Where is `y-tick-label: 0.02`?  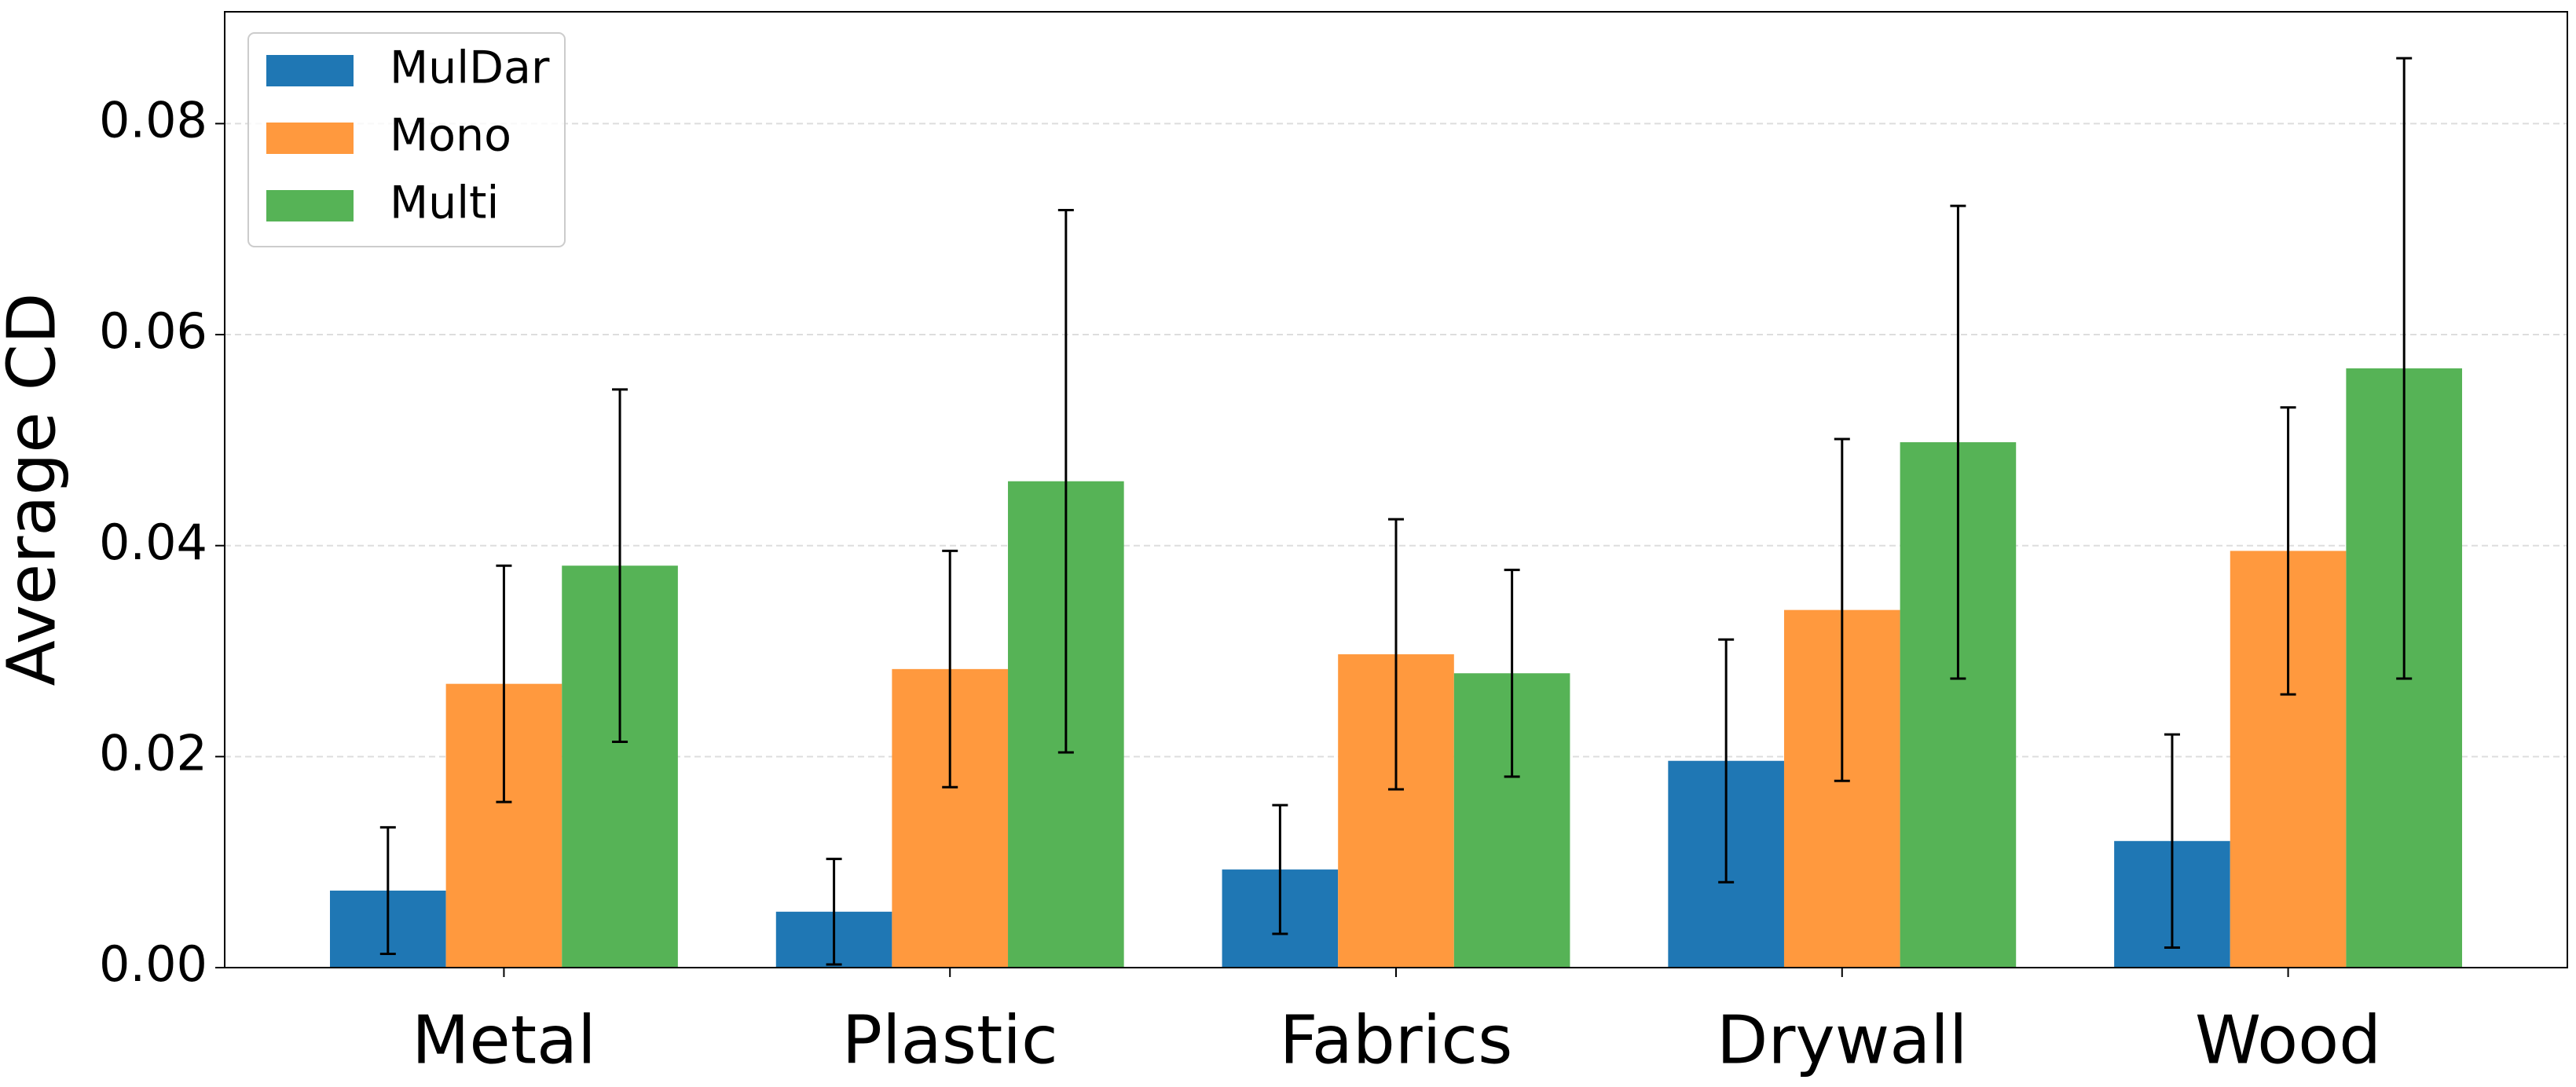
y-tick-label: 0.02 is located at coordinates (153, 752).